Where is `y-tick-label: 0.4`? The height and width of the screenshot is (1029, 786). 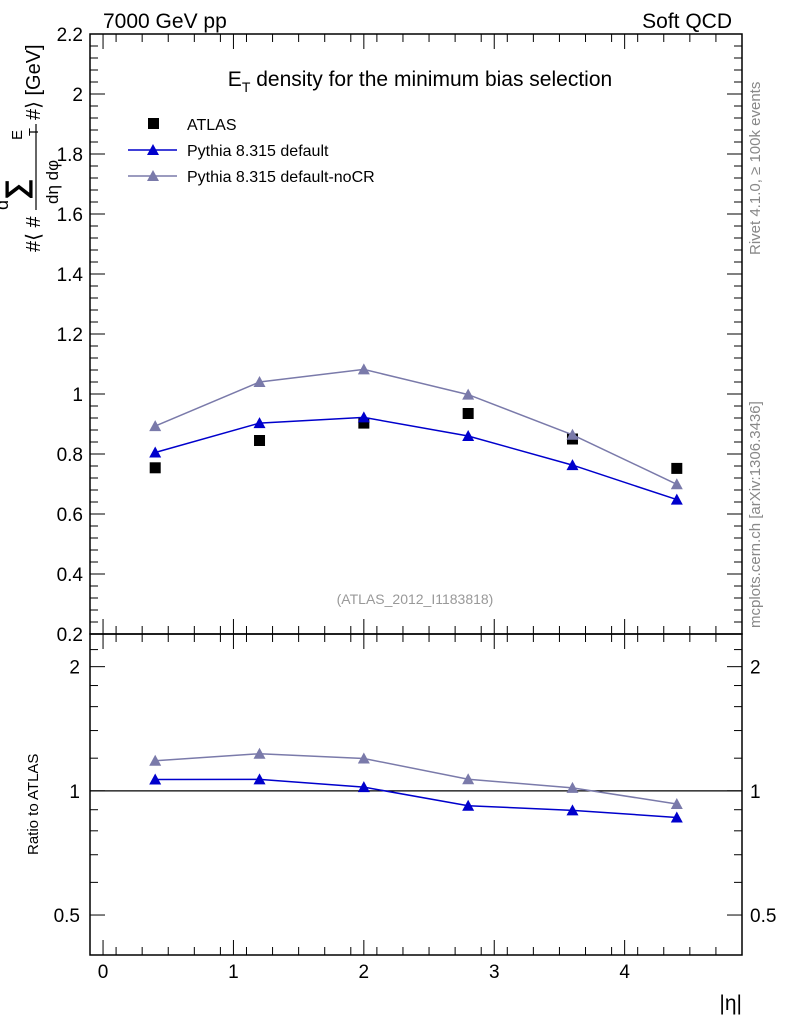
y-tick-label: 0.4 is located at coordinates (70, 575).